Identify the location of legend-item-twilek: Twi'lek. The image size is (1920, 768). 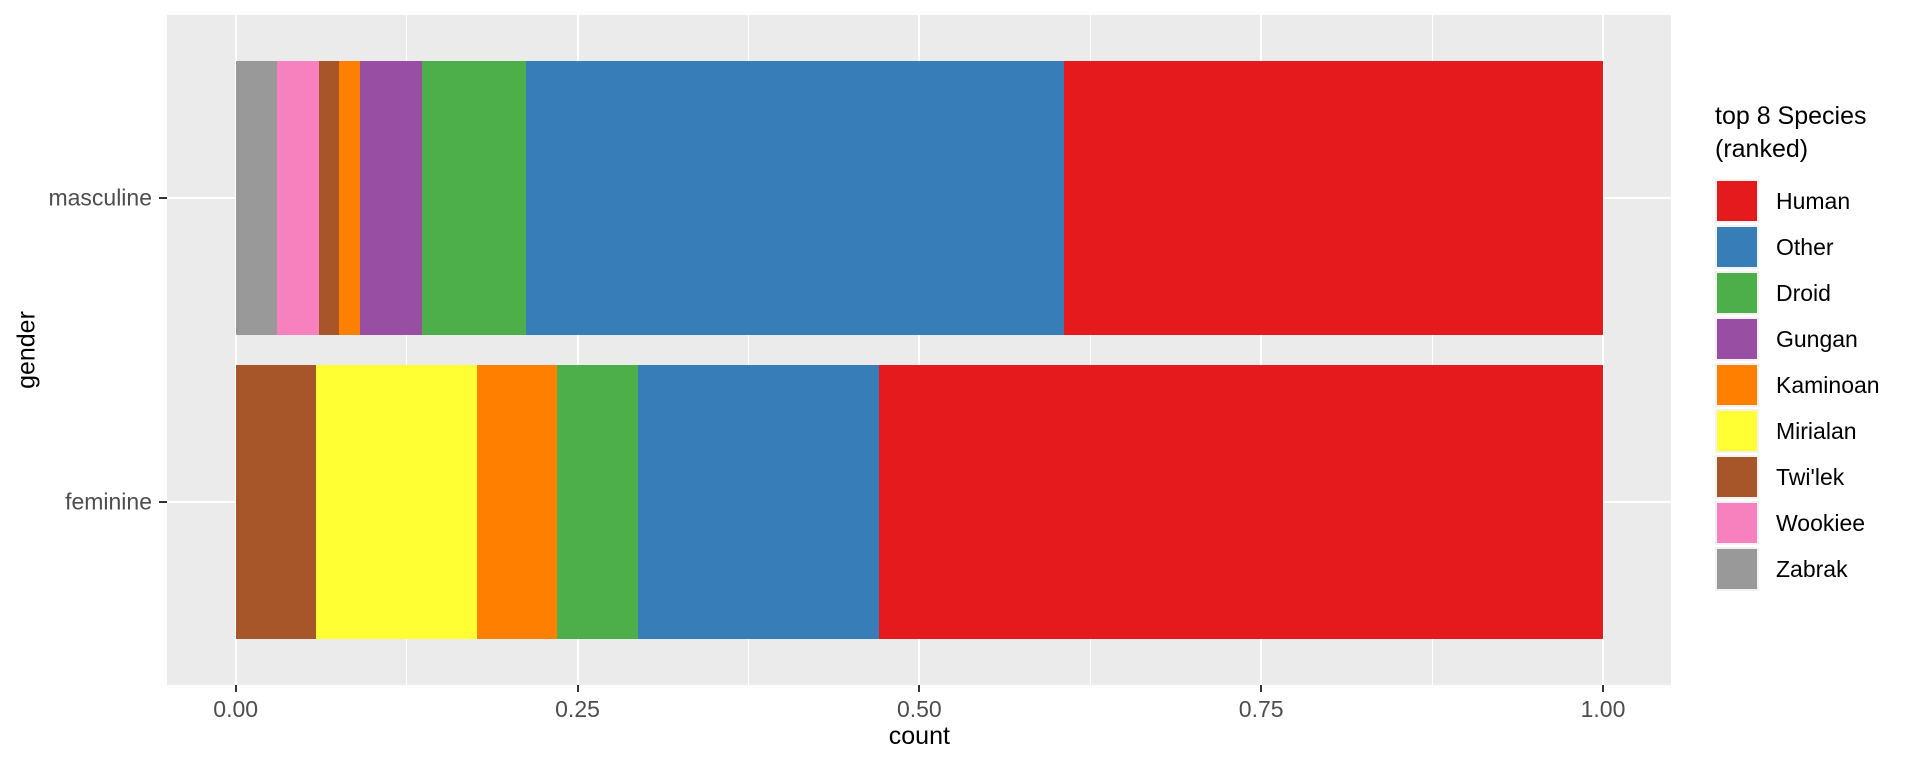
(1797, 477).